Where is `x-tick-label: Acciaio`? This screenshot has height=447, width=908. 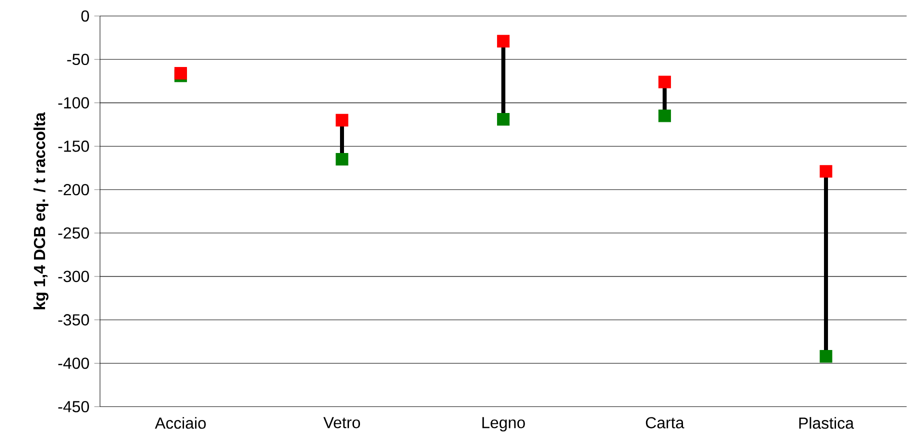
x-tick-label: Acciaio is located at coordinates (180, 423).